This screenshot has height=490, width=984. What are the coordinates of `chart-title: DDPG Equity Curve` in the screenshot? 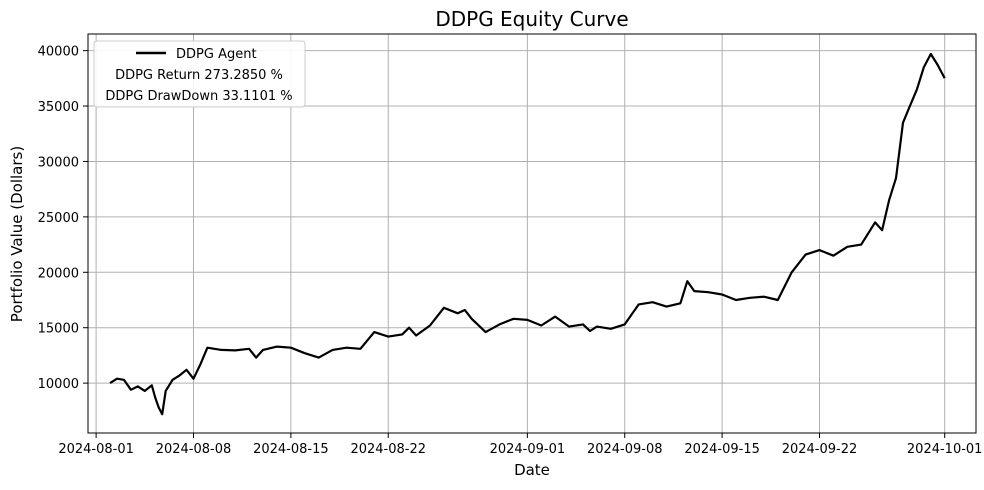 It's located at (531, 19).